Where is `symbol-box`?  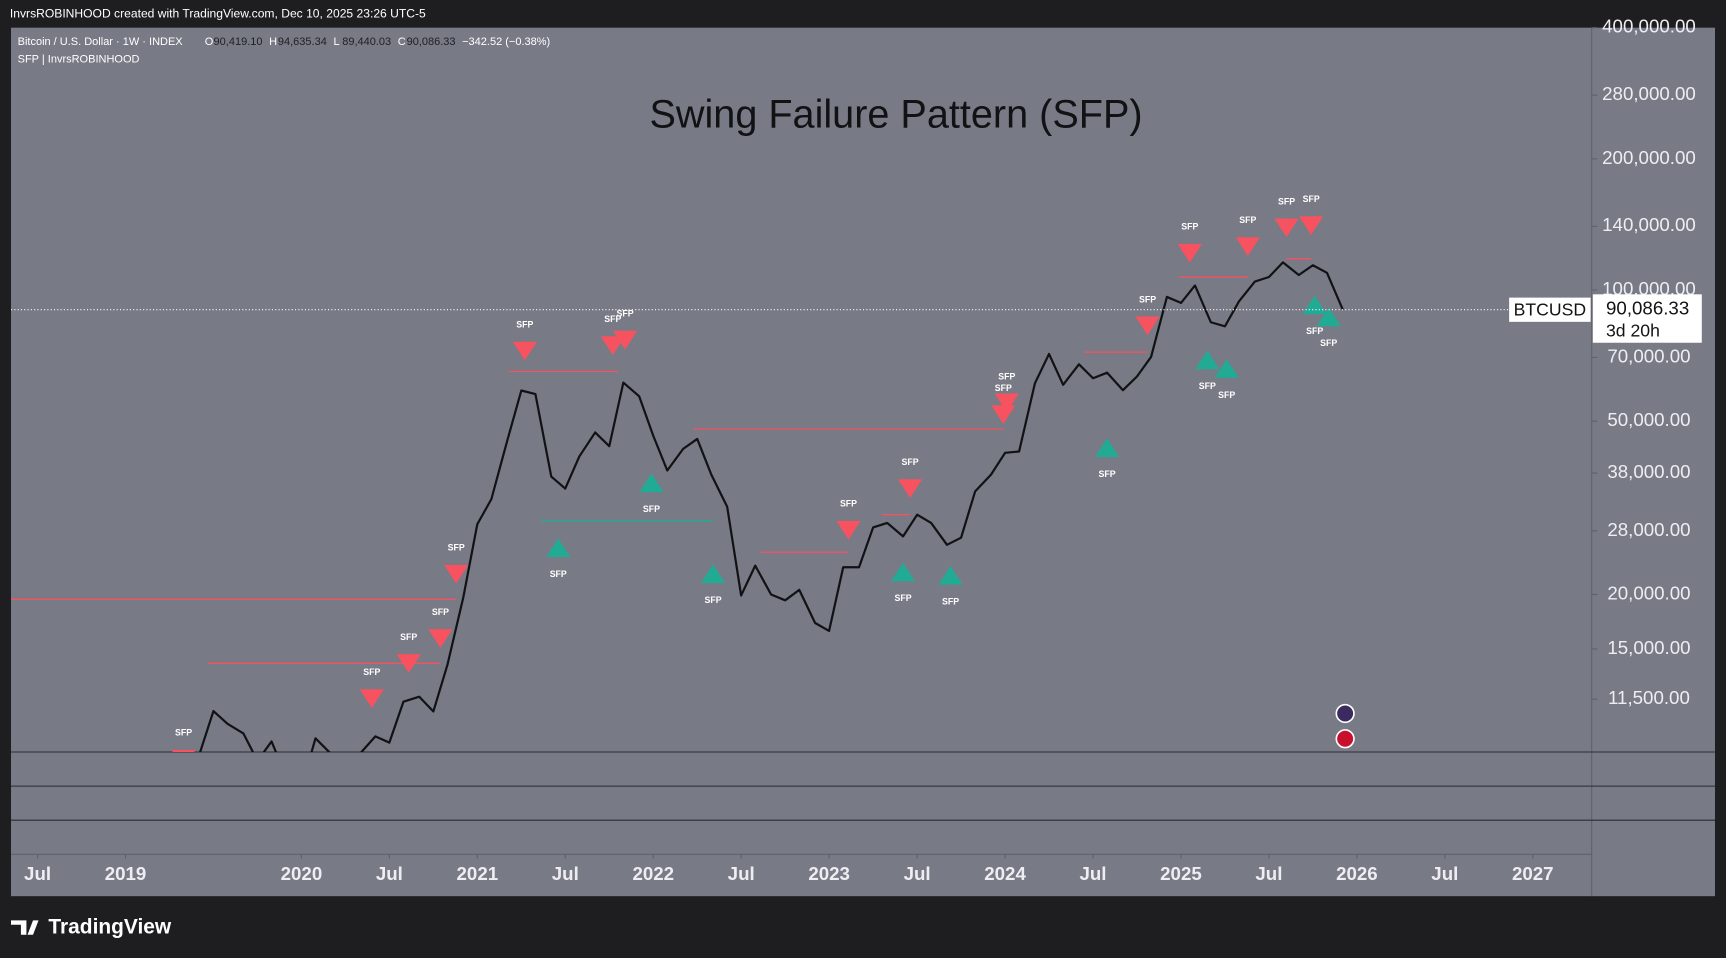
symbol-box is located at coordinates (1550, 309).